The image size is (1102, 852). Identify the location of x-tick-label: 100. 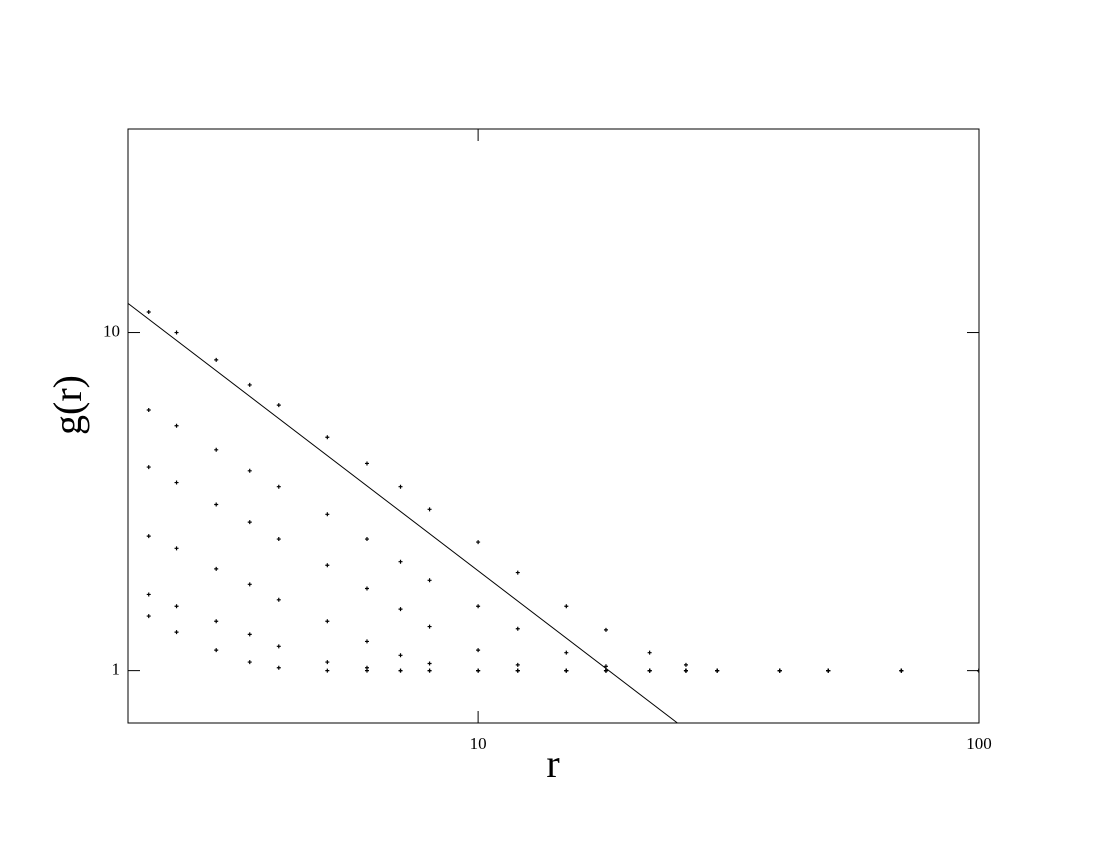
(979, 743).